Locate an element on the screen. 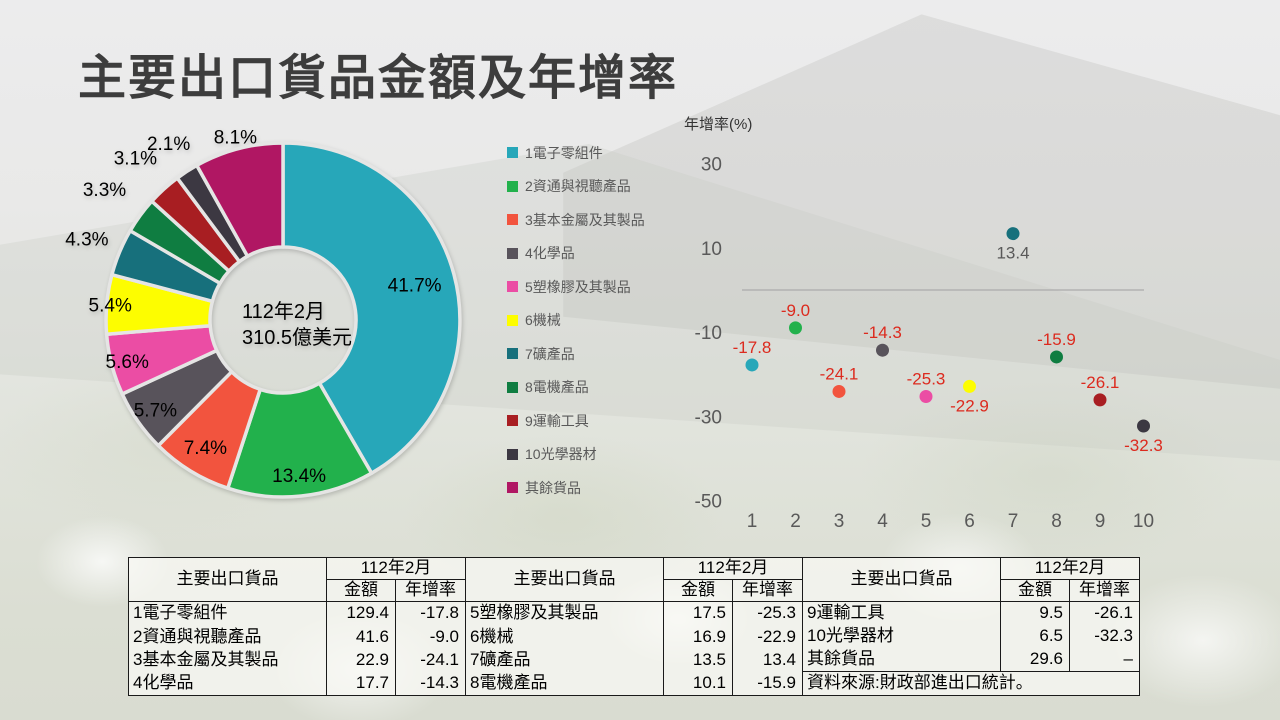  table-cell-amount: 16.9 is located at coordinates (698, 637).